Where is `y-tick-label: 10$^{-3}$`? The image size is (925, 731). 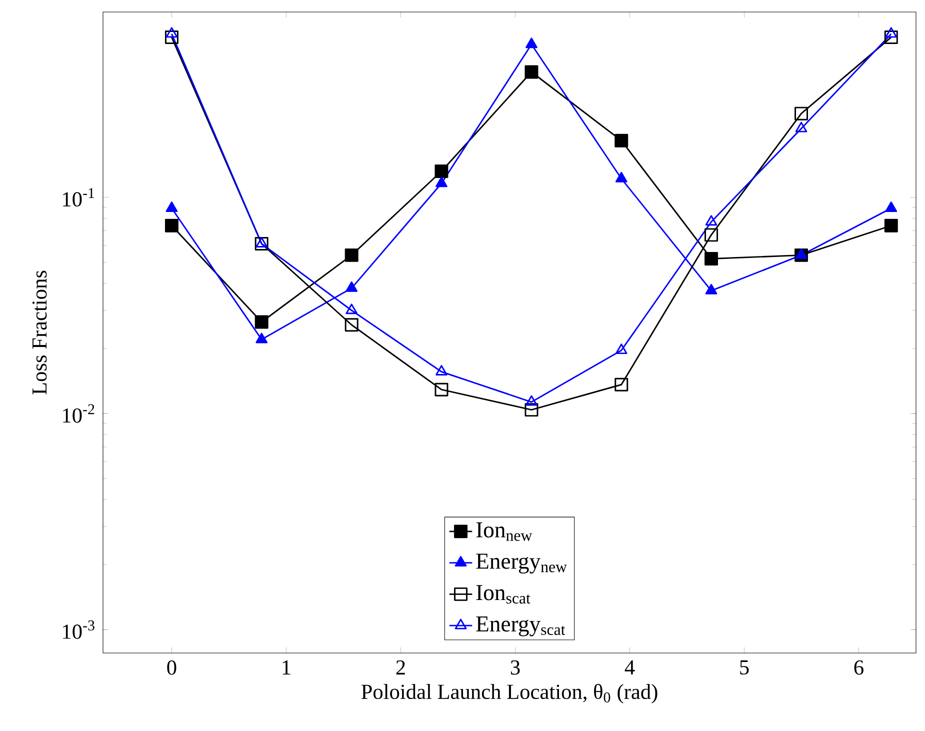 y-tick-label: 10$^{-3}$ is located at coordinates (78, 629).